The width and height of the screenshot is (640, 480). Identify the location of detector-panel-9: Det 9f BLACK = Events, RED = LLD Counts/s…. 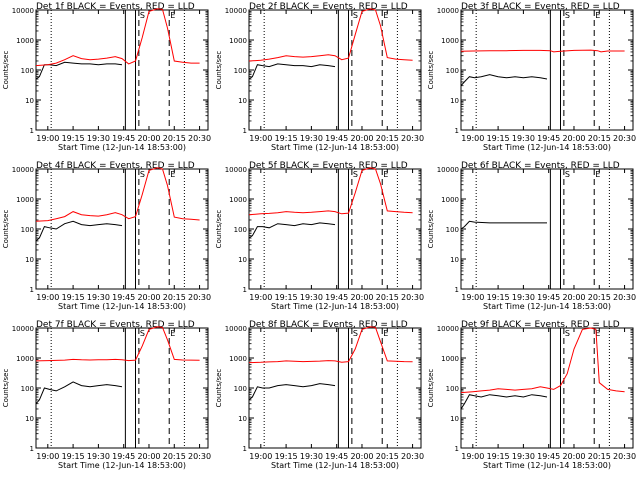
(531, 395).